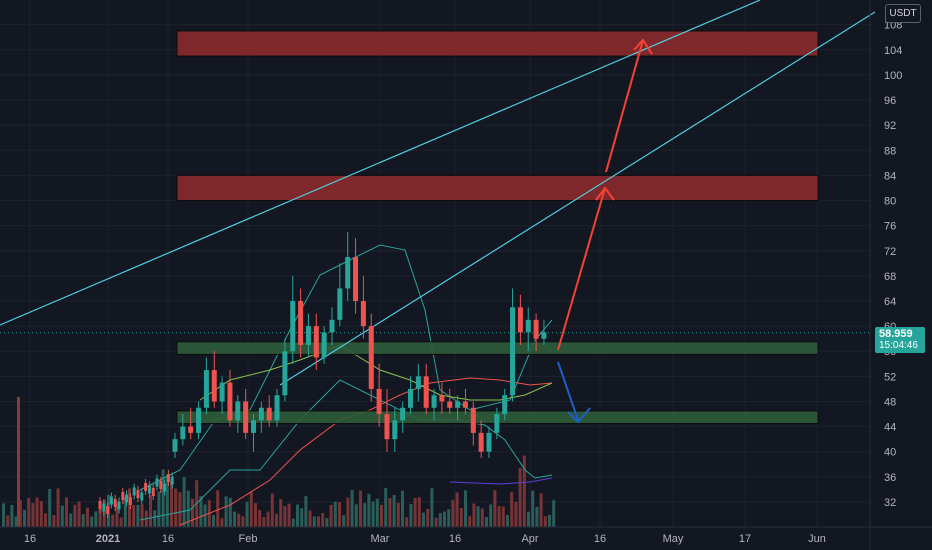  I want to click on currency-badge: USDT, so click(903, 13).